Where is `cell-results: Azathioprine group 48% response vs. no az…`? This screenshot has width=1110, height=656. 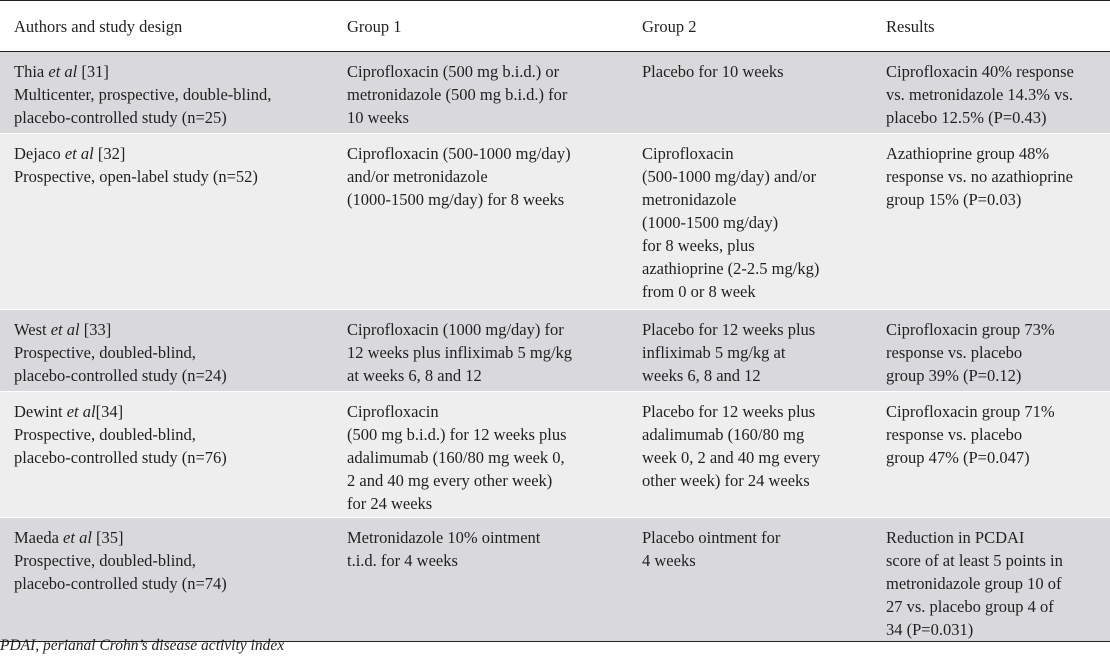 cell-results: Azathioprine group 48% response vs. no az… is located at coordinates (991, 222).